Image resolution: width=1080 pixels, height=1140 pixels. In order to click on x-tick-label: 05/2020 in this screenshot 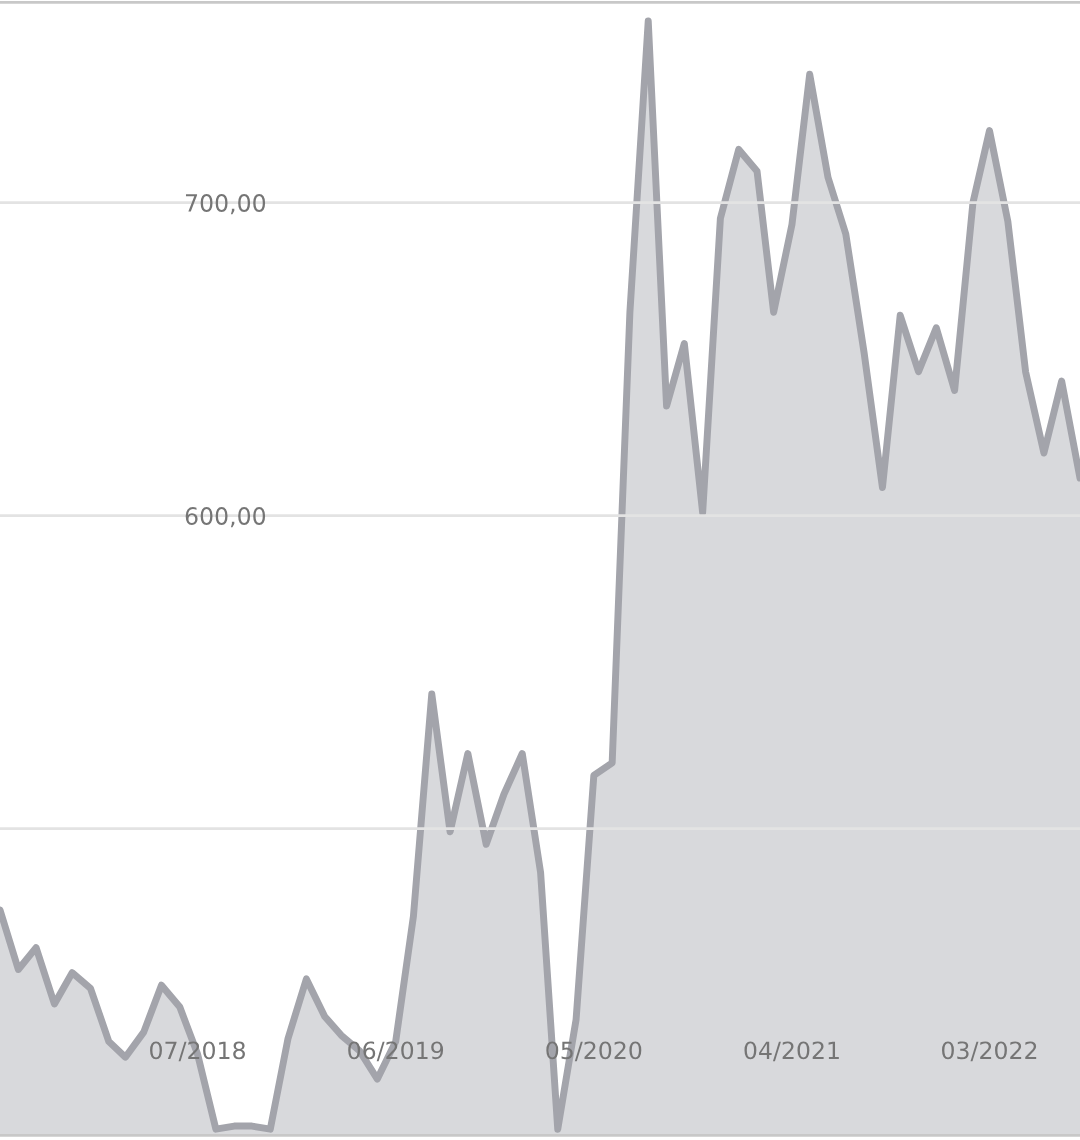, I will do `click(594, 1051)`.